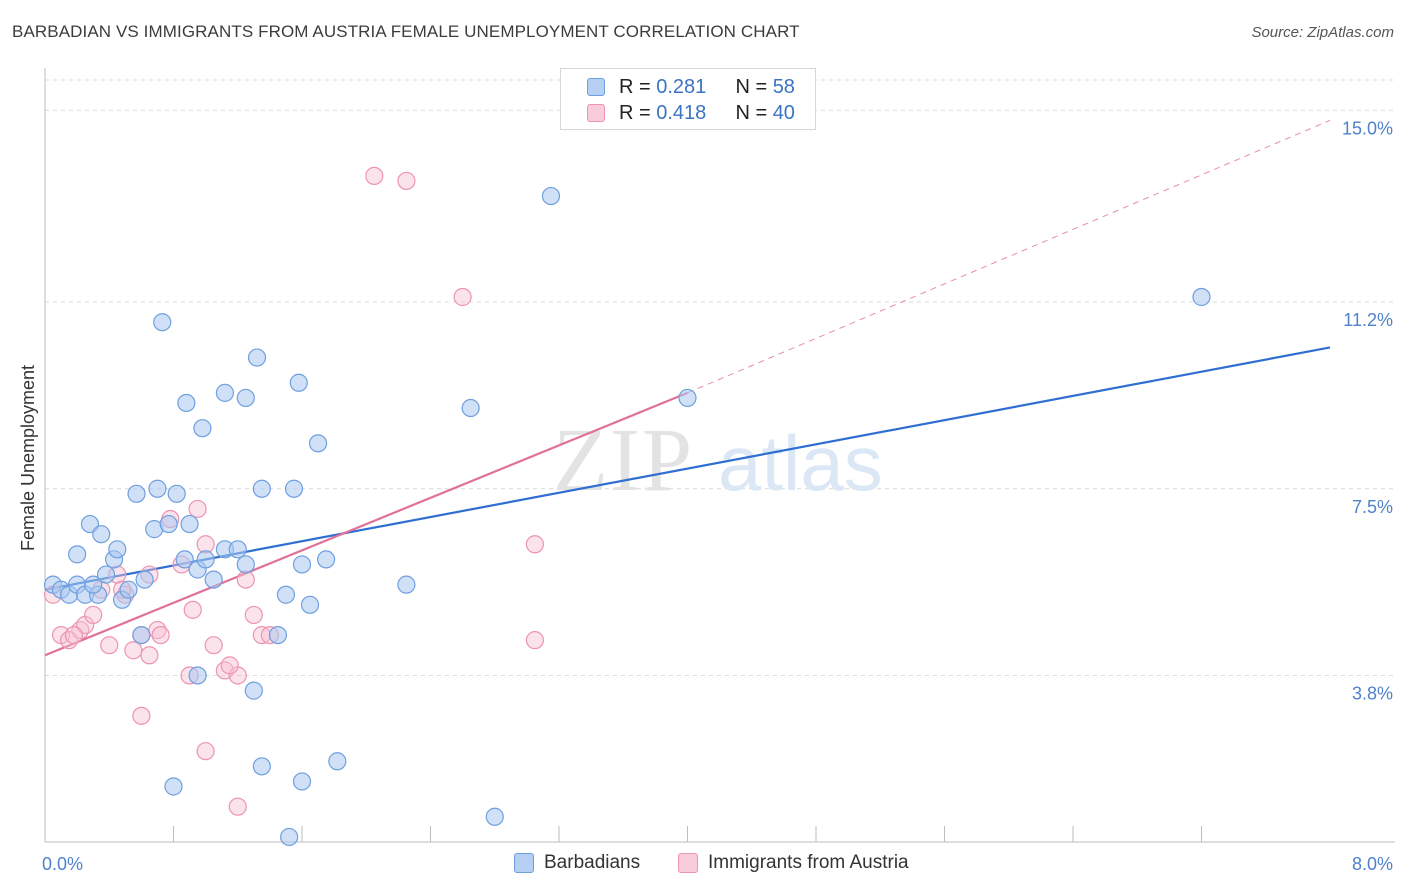 This screenshot has width=1406, height=892. Describe the element at coordinates (1372, 864) in the screenshot. I see `x-tick-label: 8.0%` at that location.